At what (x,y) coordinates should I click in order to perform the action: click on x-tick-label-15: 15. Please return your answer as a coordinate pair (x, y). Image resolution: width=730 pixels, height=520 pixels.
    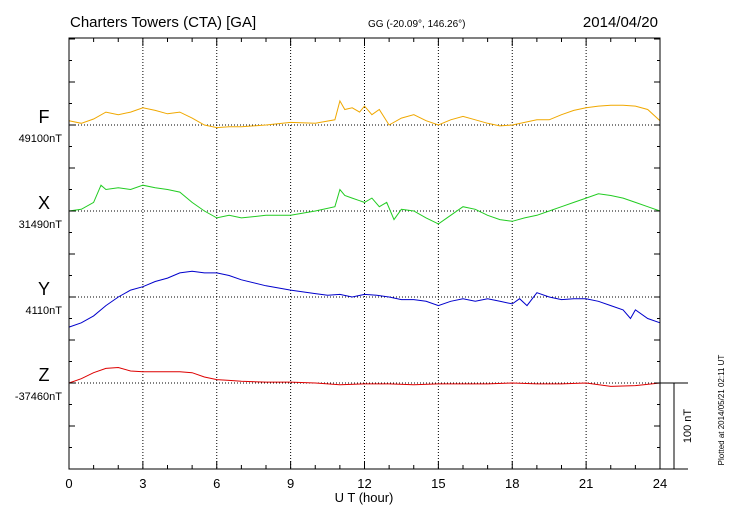
    Looking at the image, I should click on (438, 483).